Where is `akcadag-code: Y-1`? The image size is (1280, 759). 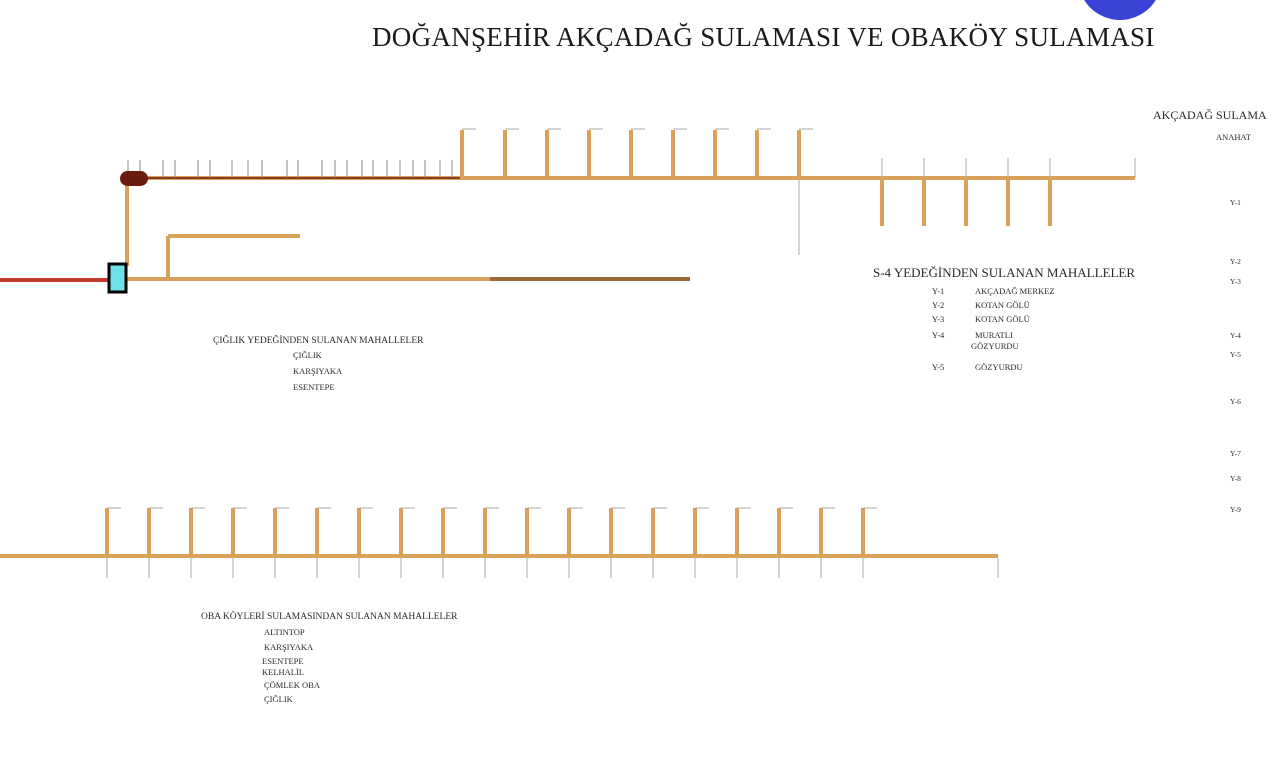 akcadag-code: Y-1 is located at coordinates (1235, 202).